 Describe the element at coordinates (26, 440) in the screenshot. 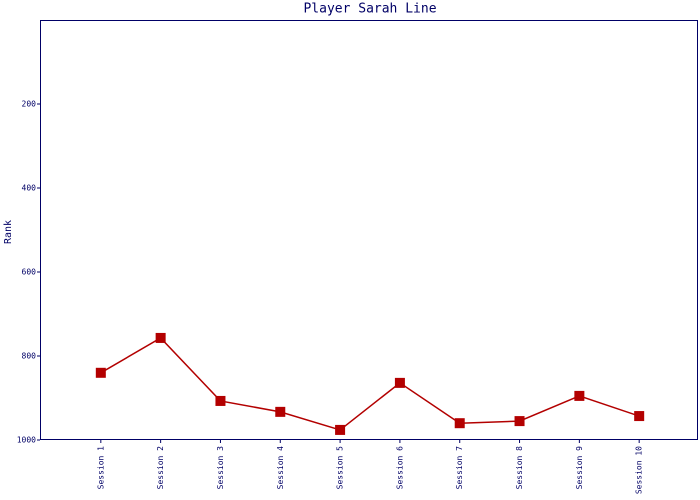

I see `y-tick-label: 1000` at that location.